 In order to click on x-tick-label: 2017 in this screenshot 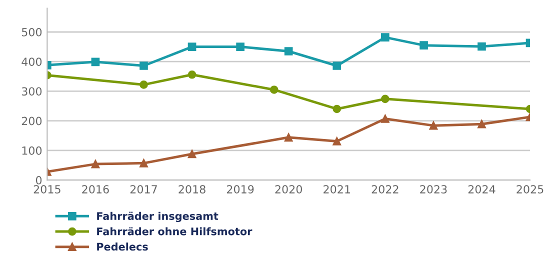, I will do `click(143, 189)`.